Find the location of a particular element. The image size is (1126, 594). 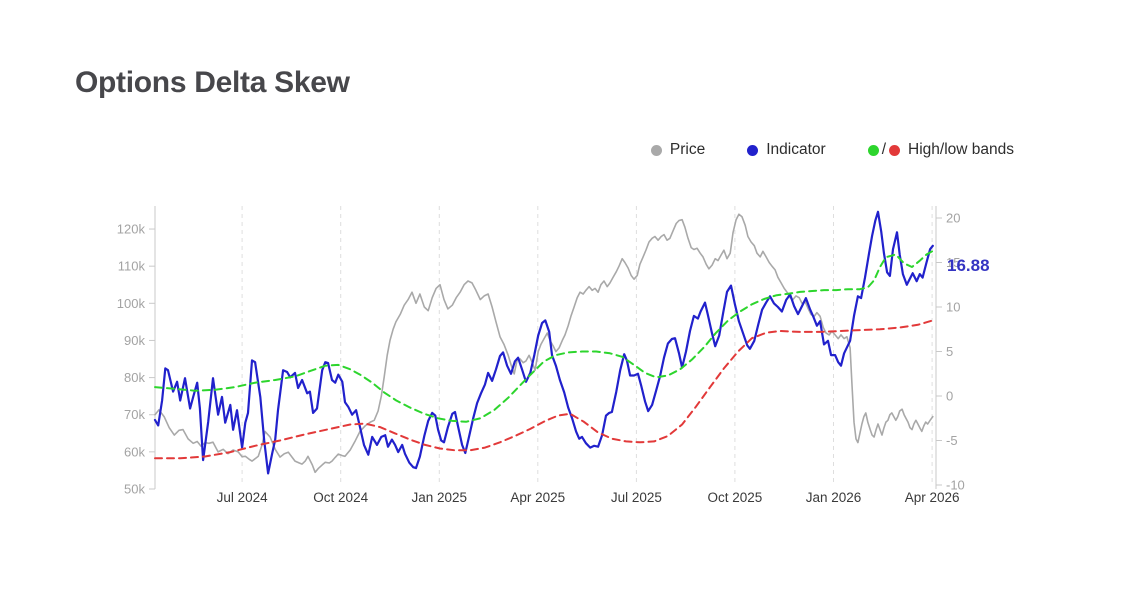

right-axis-tick-label: 10 is located at coordinates (953, 307).